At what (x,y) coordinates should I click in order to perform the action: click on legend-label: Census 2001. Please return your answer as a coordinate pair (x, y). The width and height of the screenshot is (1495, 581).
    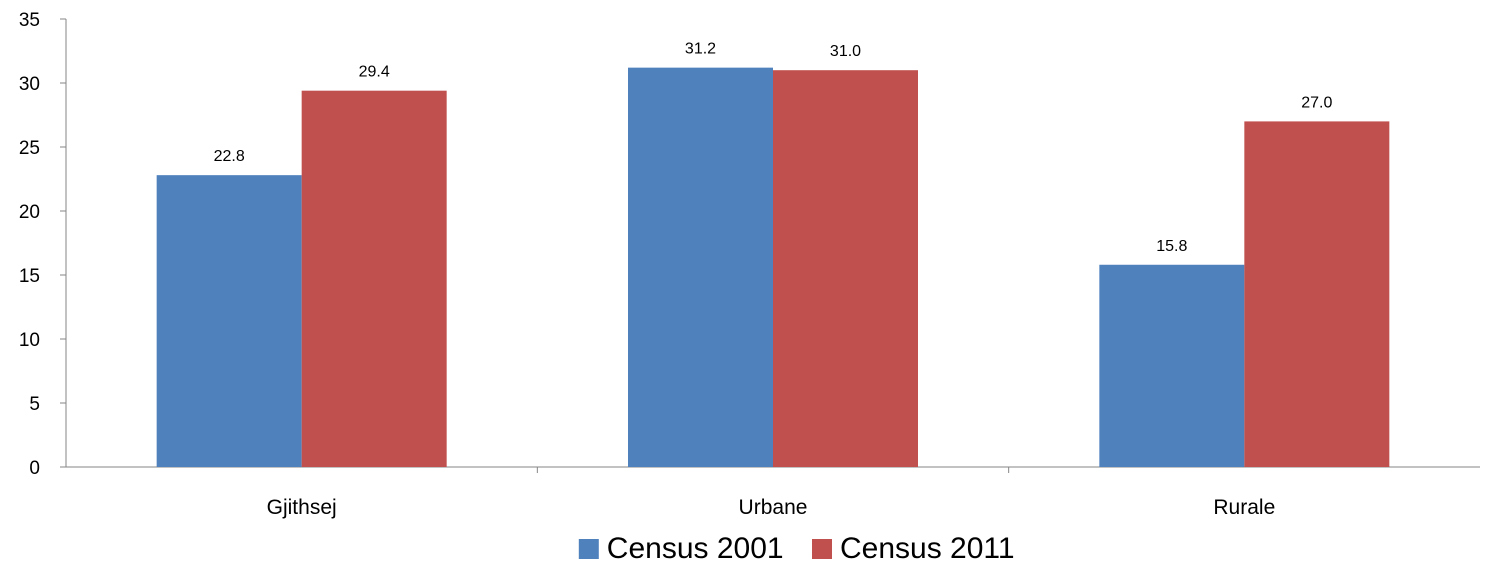
    Looking at the image, I should click on (695, 548).